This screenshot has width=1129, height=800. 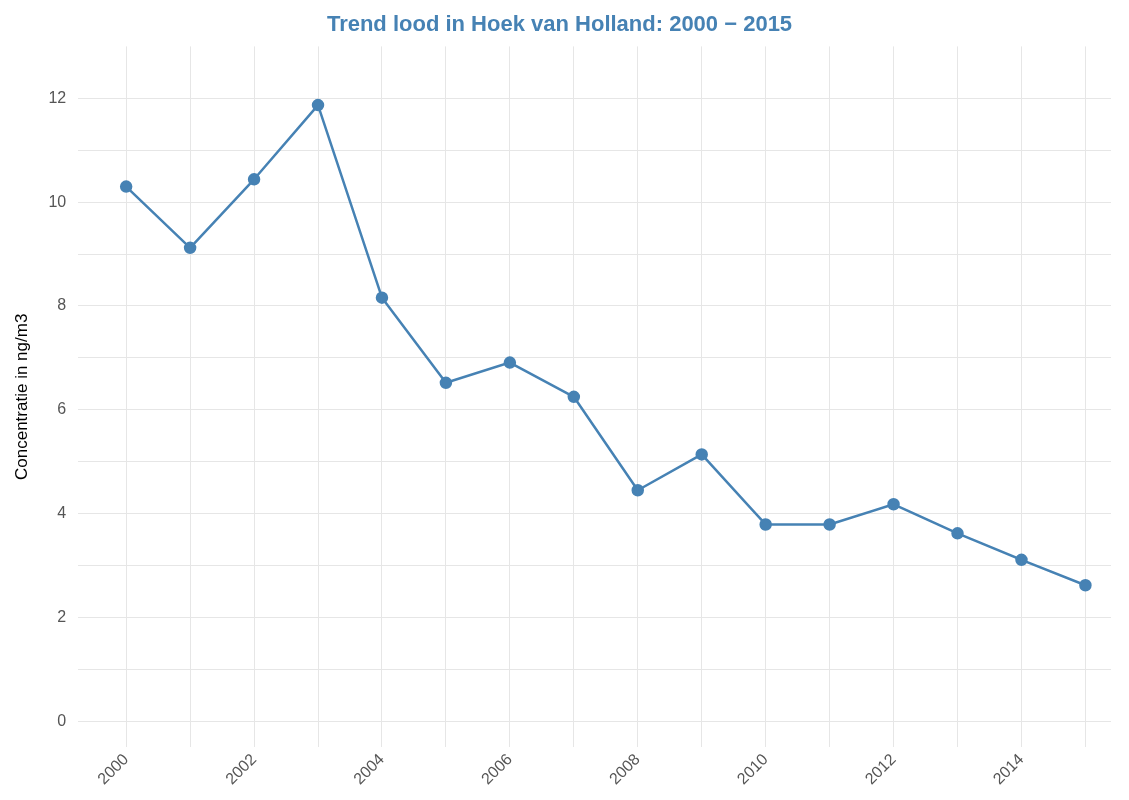 I want to click on chart-title: Trend lood in Hoek van Holland: 2000 − 2015, so click(x=559, y=24).